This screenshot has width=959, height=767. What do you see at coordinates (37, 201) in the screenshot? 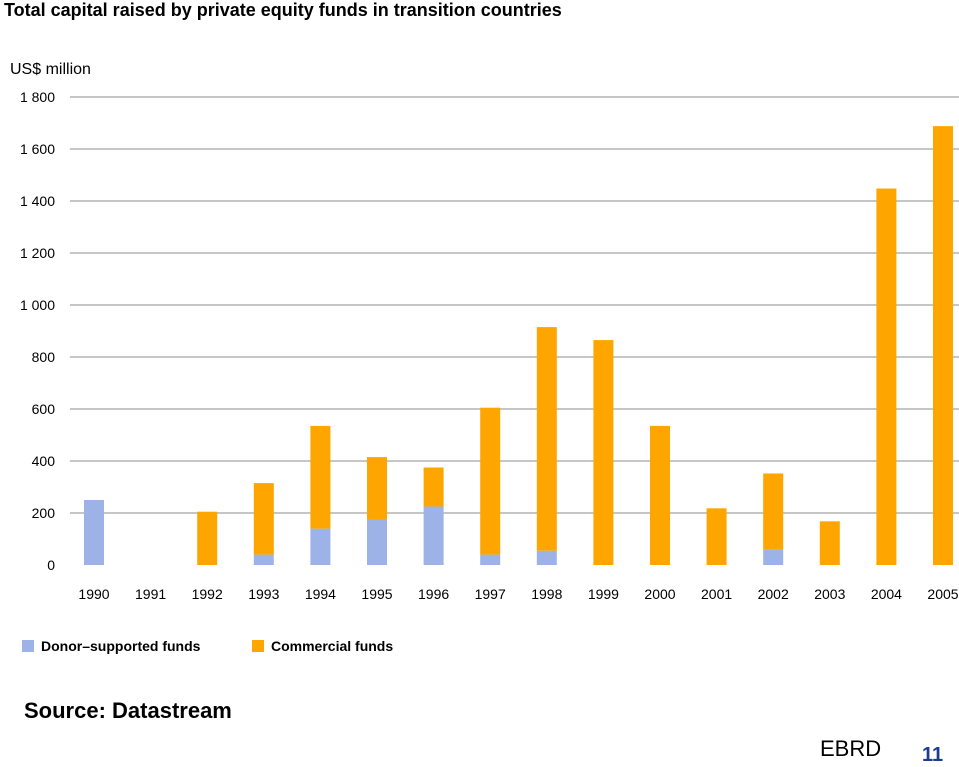
I see `y-tick-label: 1 400` at bounding box center [37, 201].